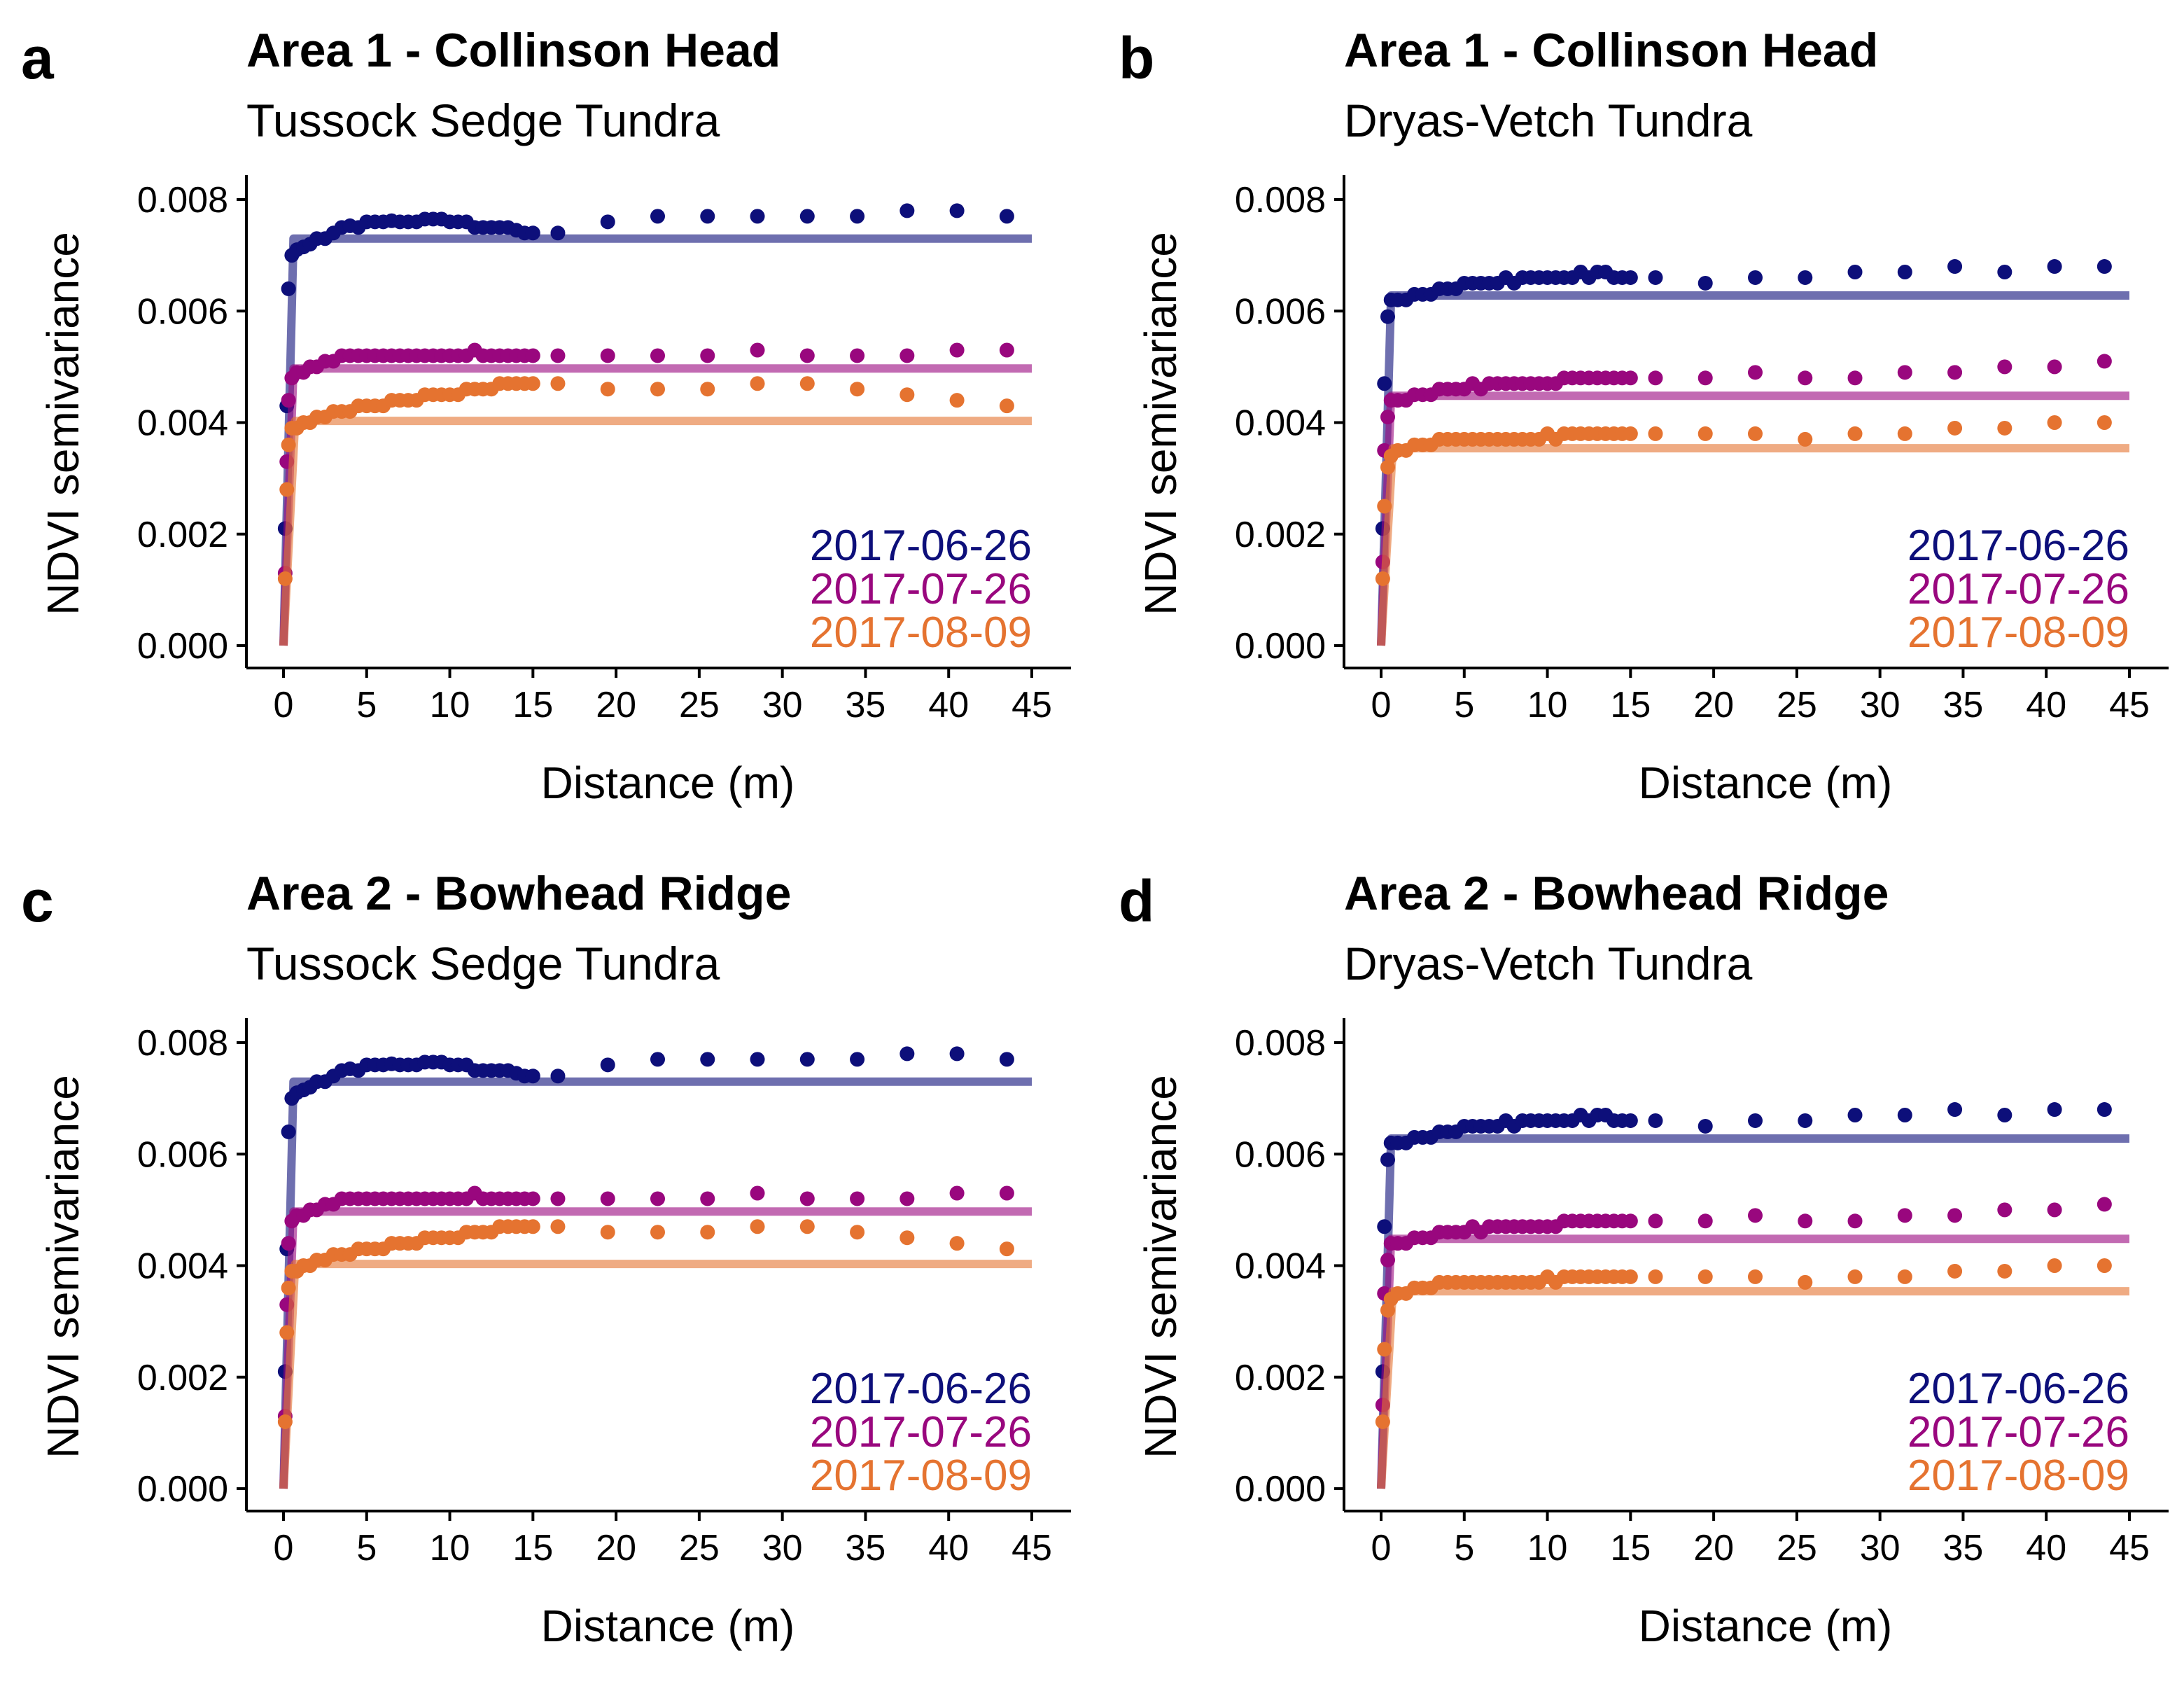 The image size is (2184, 1684). I want to click on x-tick-label: 15, so click(1630, 705).